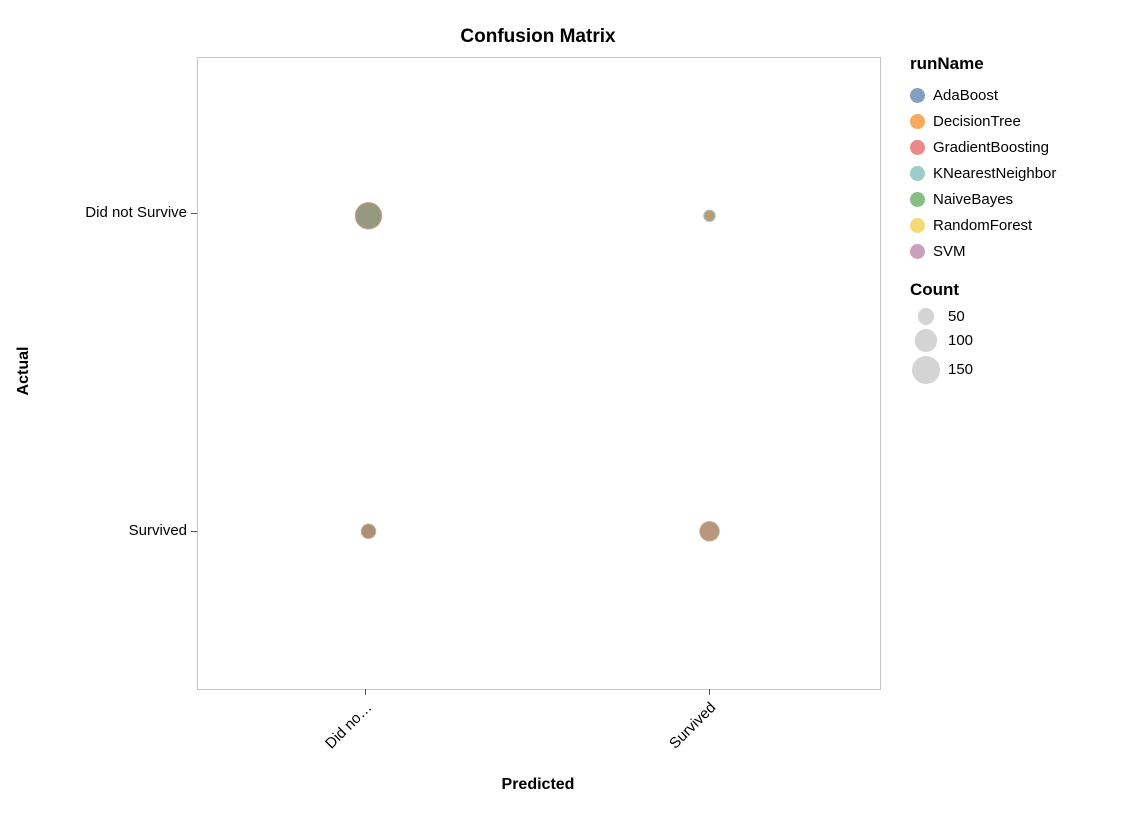  What do you see at coordinates (961, 340) in the screenshot?
I see `count-item-label: 100` at bounding box center [961, 340].